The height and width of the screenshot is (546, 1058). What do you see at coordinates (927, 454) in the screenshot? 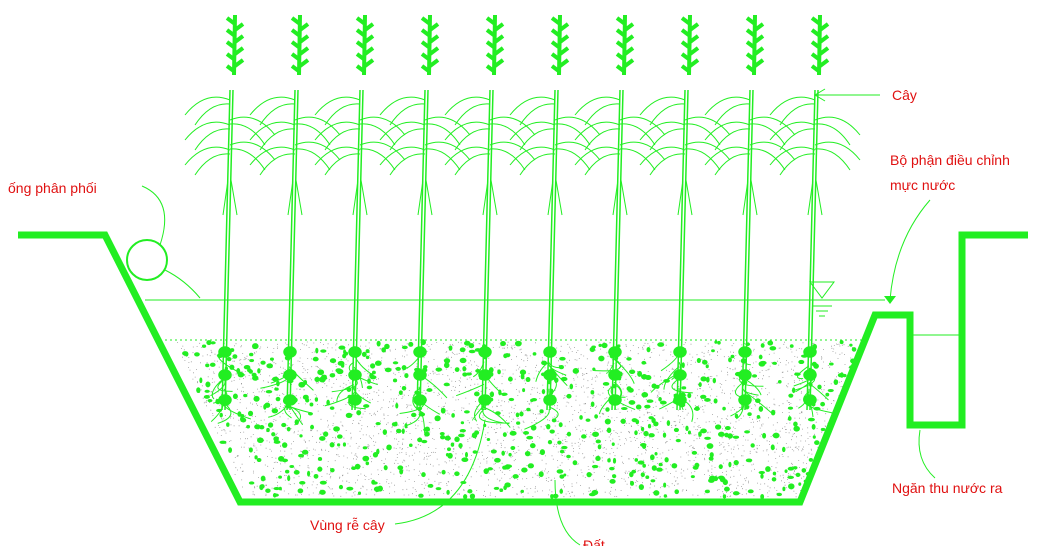
I see `outlet-leader` at bounding box center [927, 454].